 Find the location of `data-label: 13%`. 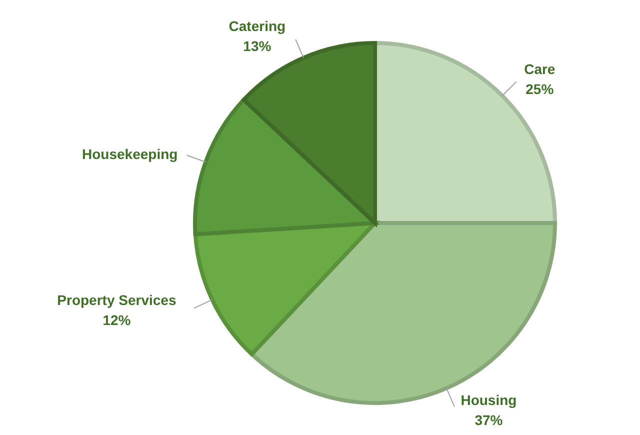

data-label: 13% is located at coordinates (257, 46).